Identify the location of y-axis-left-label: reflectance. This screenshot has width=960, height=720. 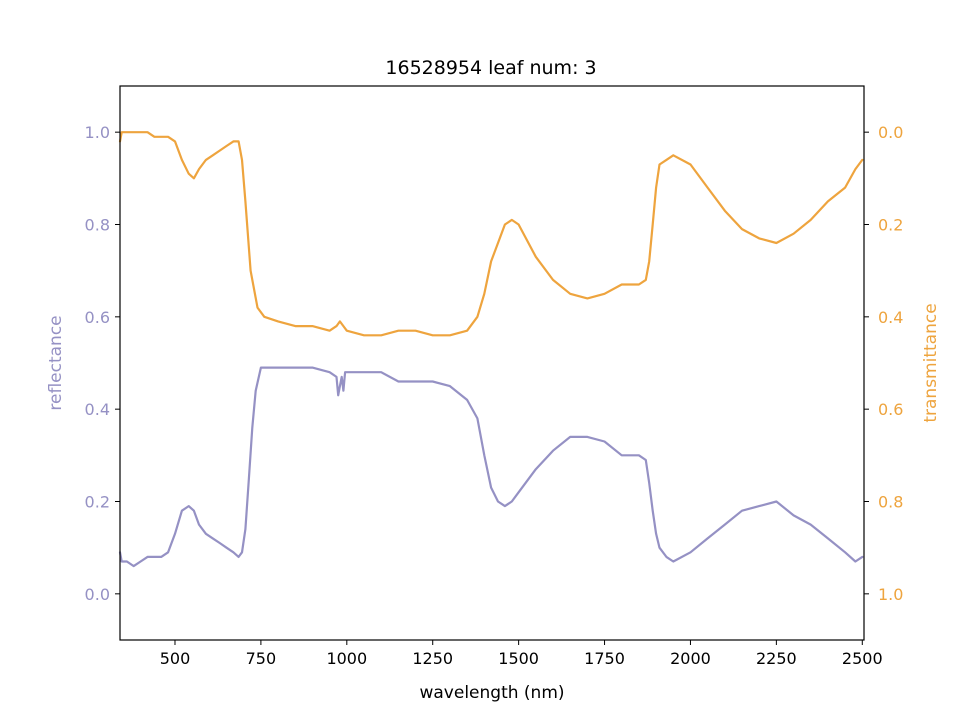
(56, 362).